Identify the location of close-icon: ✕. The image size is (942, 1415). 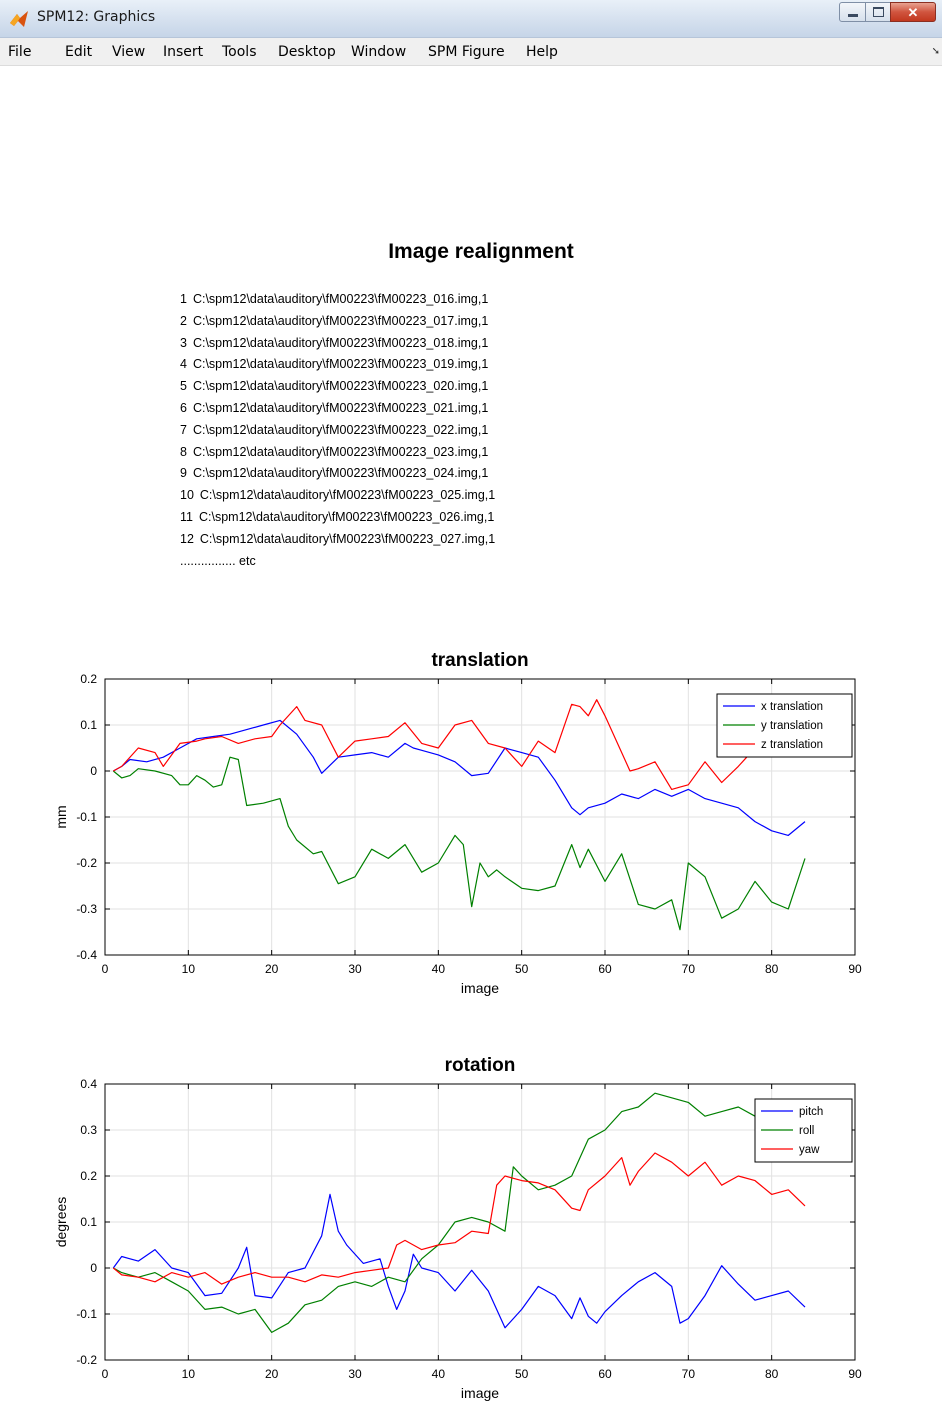
(913, 12).